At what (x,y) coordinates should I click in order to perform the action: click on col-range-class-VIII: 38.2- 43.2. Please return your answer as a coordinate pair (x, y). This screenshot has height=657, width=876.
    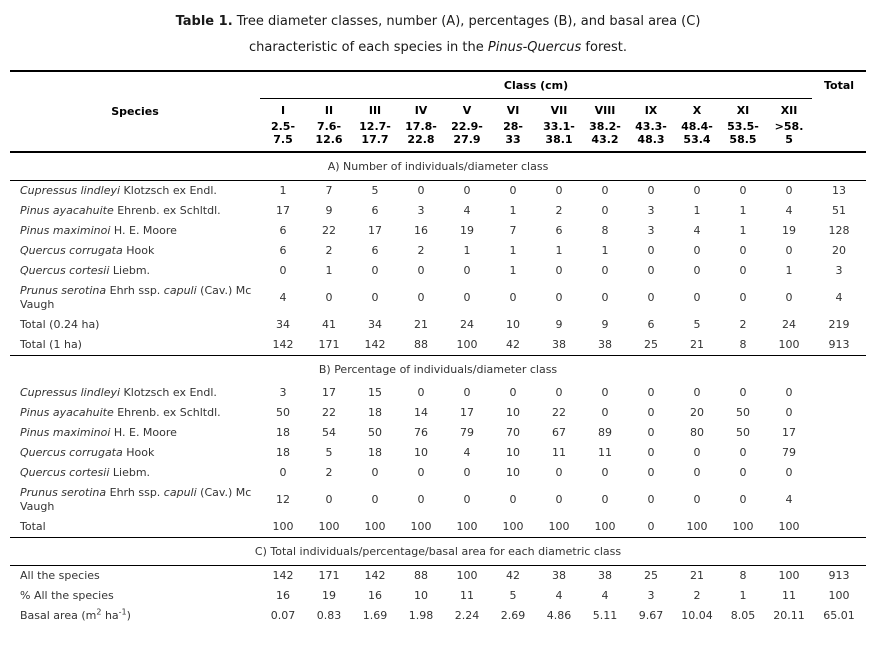
    Looking at the image, I should click on (605, 133).